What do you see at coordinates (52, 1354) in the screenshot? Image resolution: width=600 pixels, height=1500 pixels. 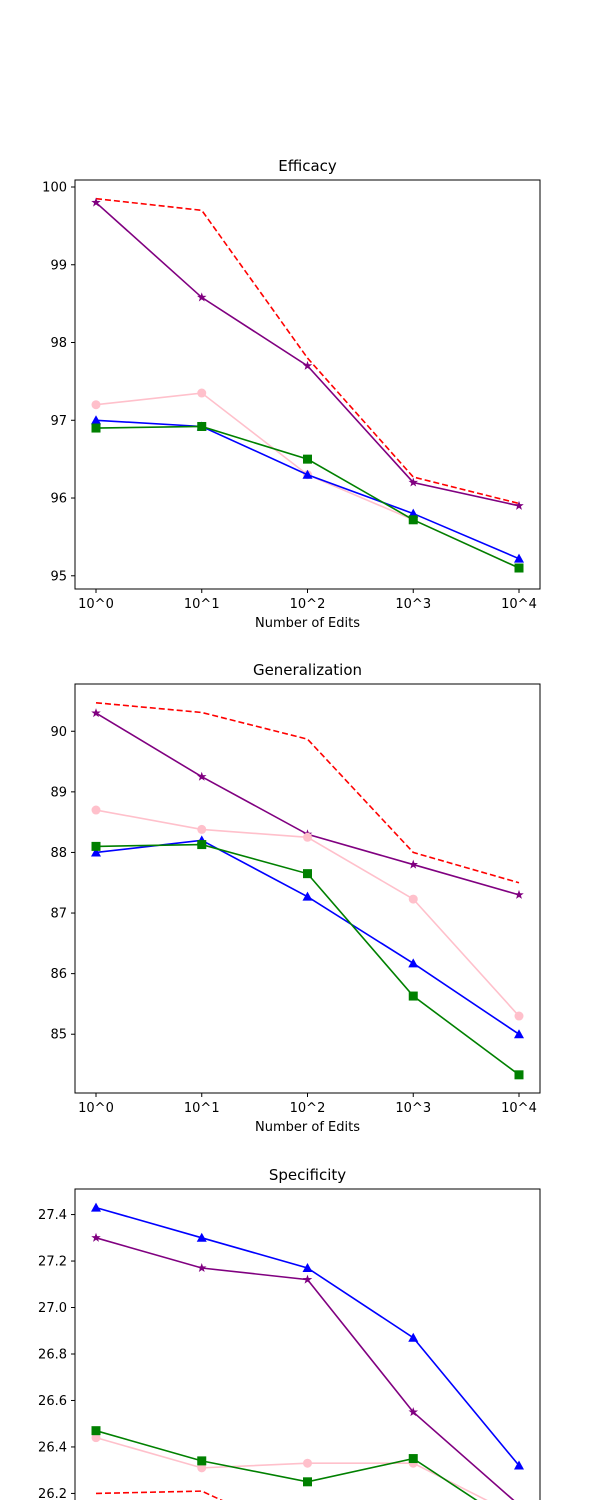 I see `y-tick-label: 26.8` at bounding box center [52, 1354].